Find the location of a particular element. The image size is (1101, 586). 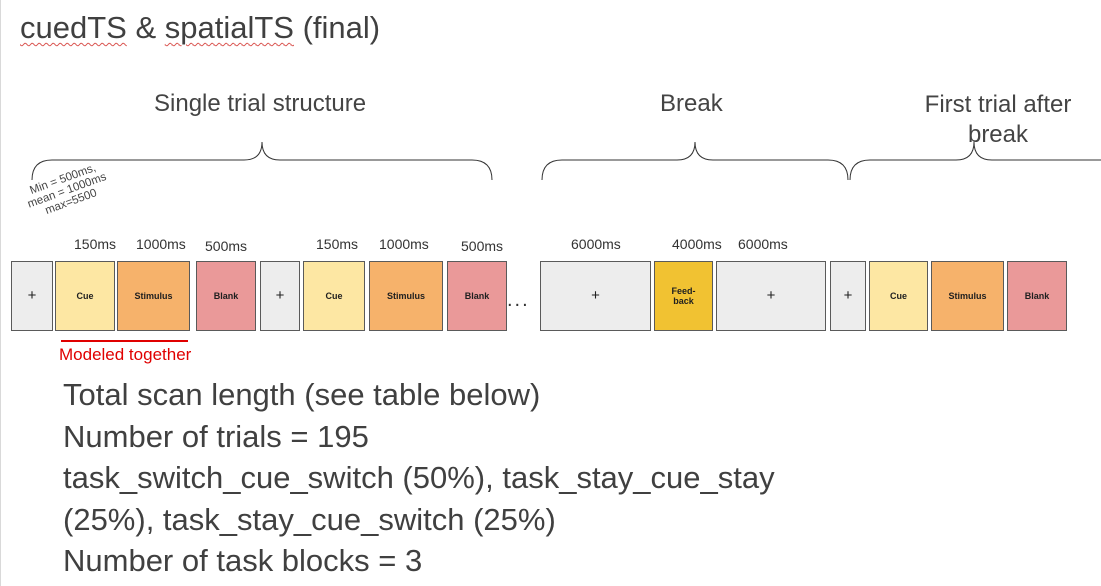

feedback-label-line2: back is located at coordinates (683, 301).